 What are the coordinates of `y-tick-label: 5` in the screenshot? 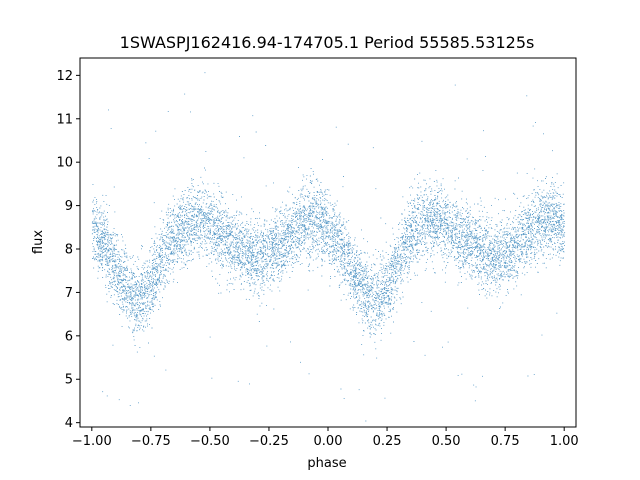 It's located at (69, 380).